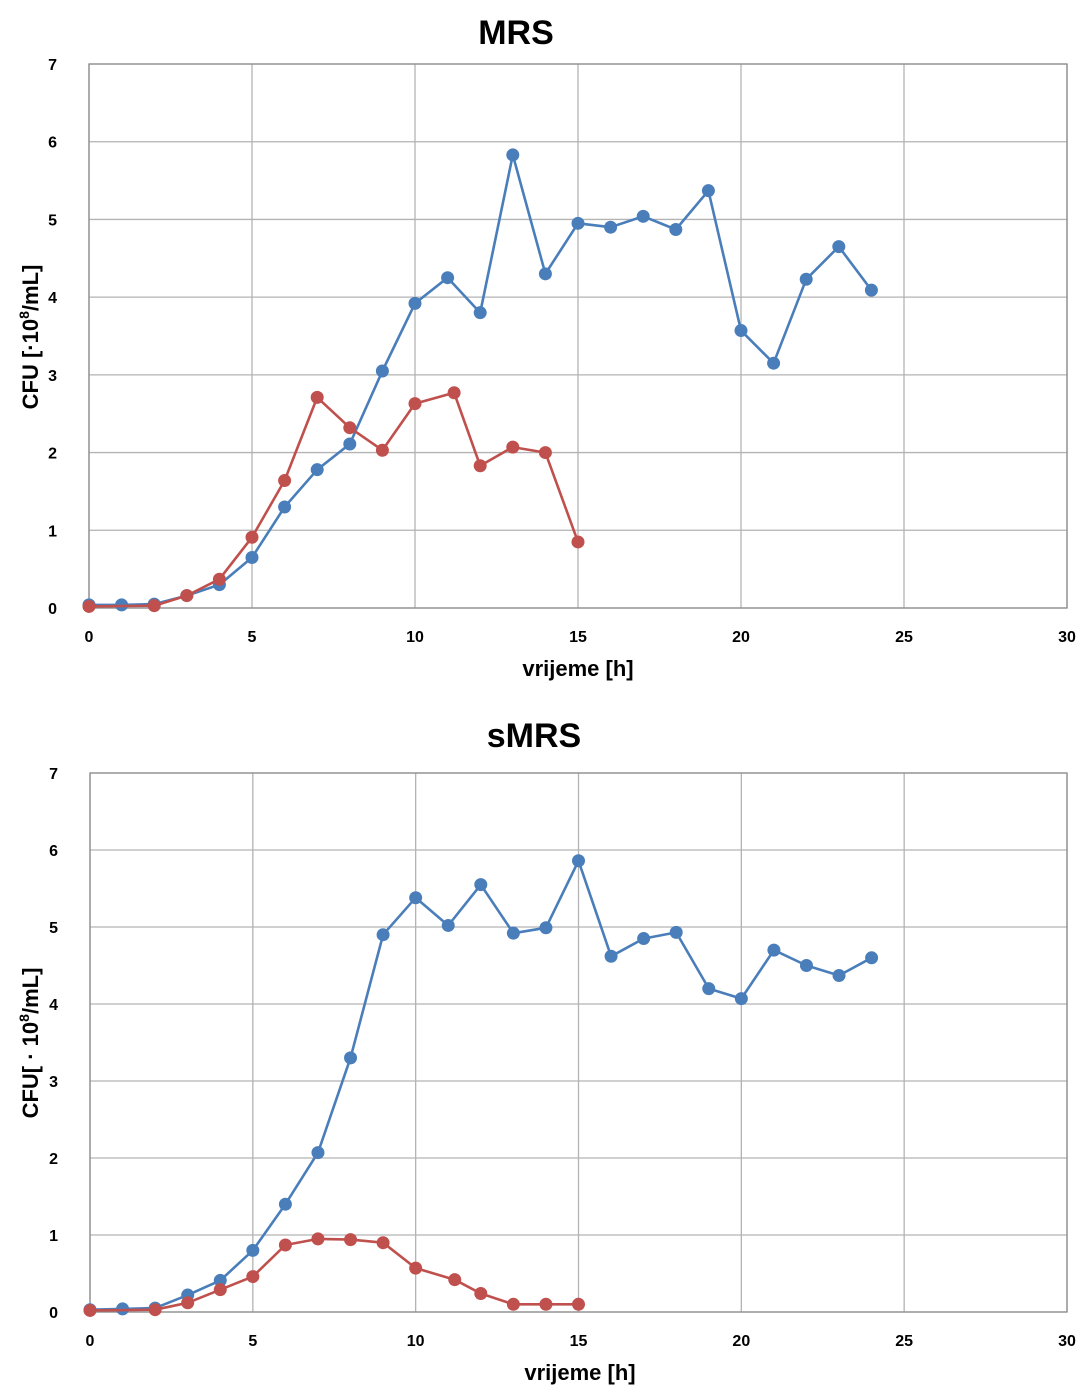  What do you see at coordinates (581, 1341) in the screenshot?
I see `x-tick-labels: 0 5 10 15 20 25 30` at bounding box center [581, 1341].